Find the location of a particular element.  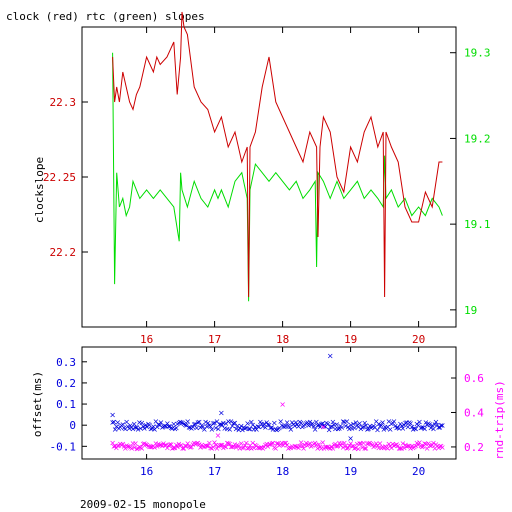

footer-caption: 2009-02-15 monopole is located at coordinates (143, 504).